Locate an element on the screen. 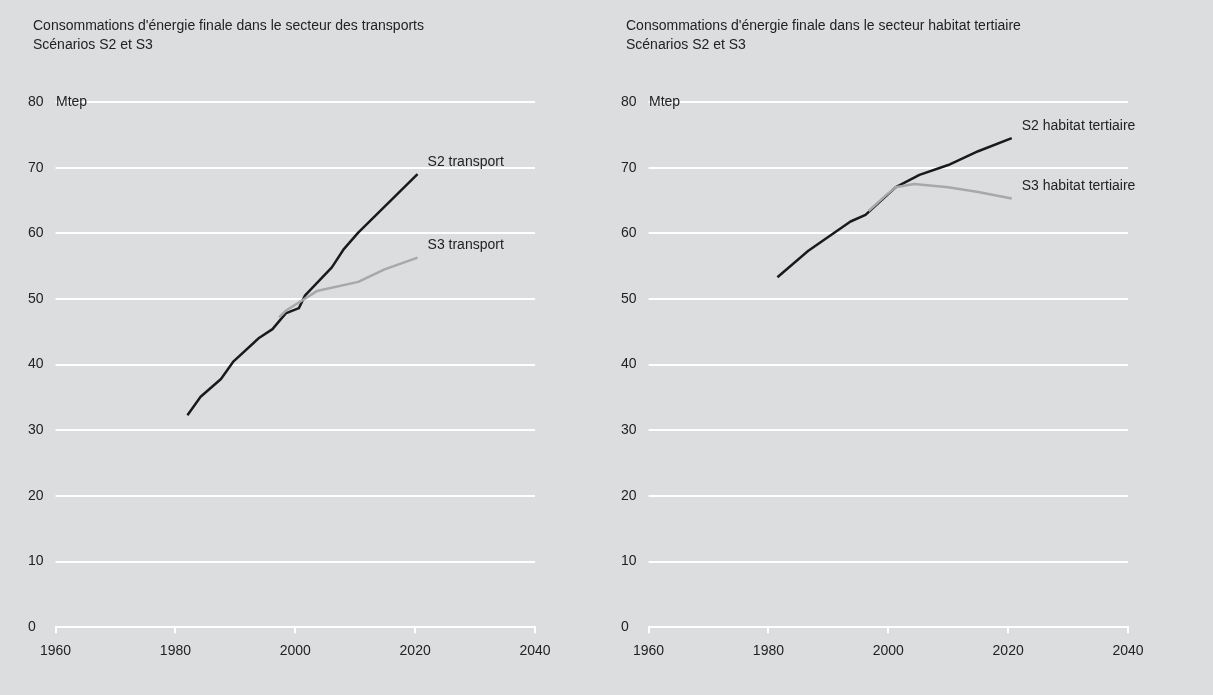  series-label: S3 transport is located at coordinates (465, 244).